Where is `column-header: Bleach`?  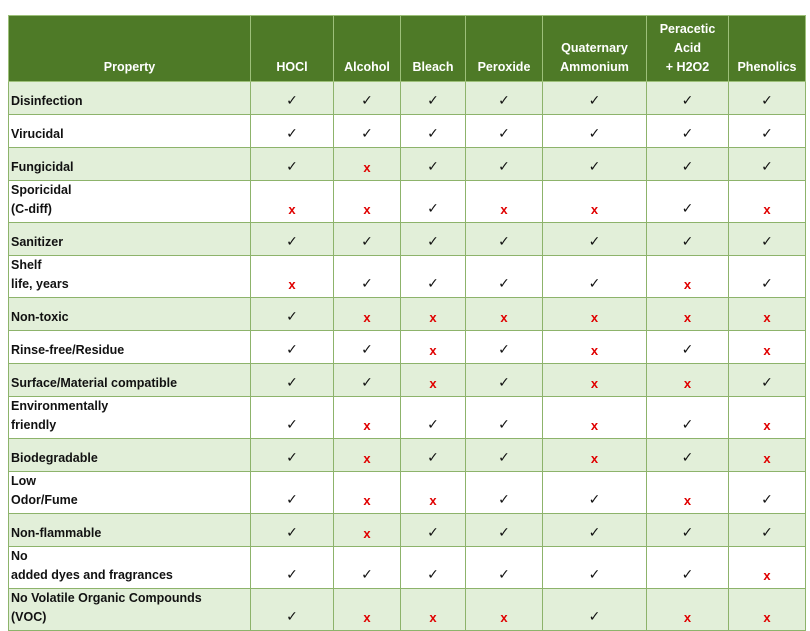
column-header: Bleach is located at coordinates (433, 48).